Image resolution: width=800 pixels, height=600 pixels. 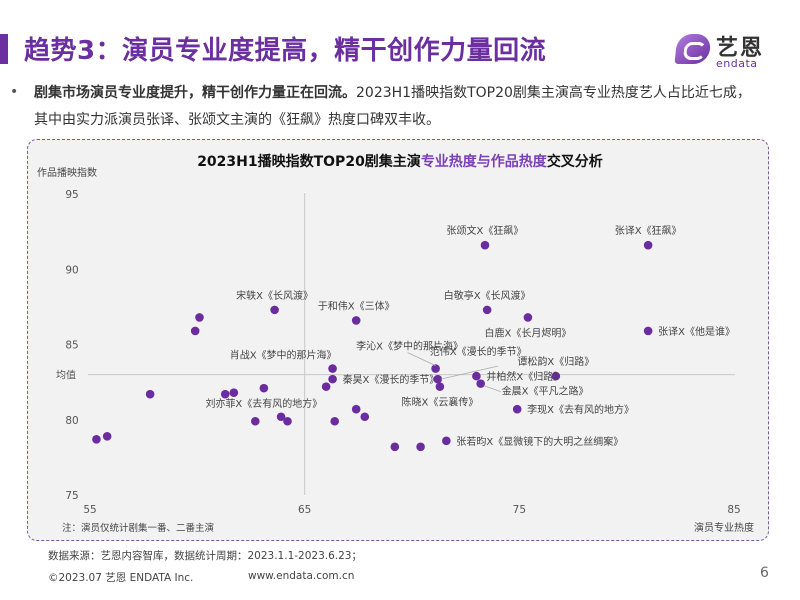 What do you see at coordinates (309, 161) in the screenshot?
I see `chart-title-part-0: 2023H1播映指数TOP20剧集主演` at bounding box center [309, 161].